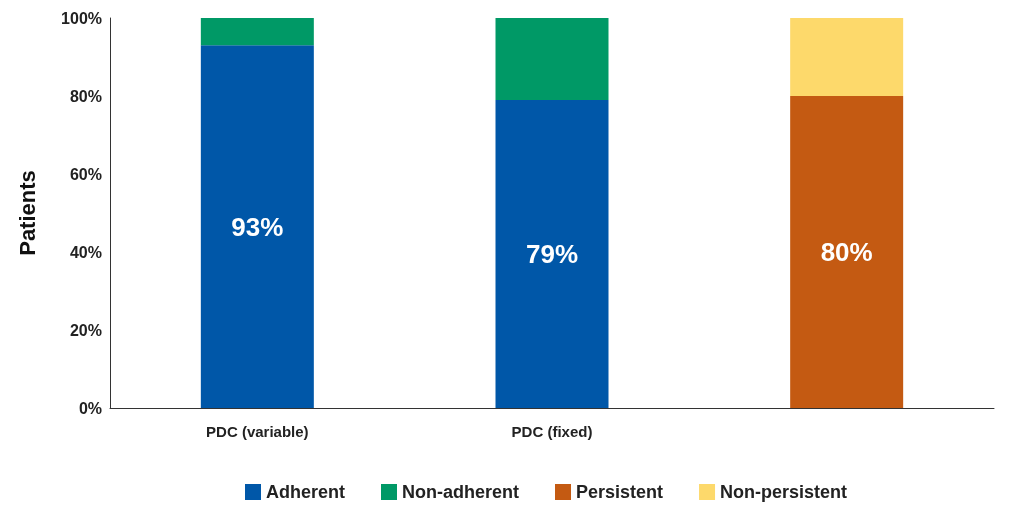 Image resolution: width=1024 pixels, height=508 pixels. Describe the element at coordinates (85, 174) in the screenshot. I see `y-tick-label: 60%` at that location.